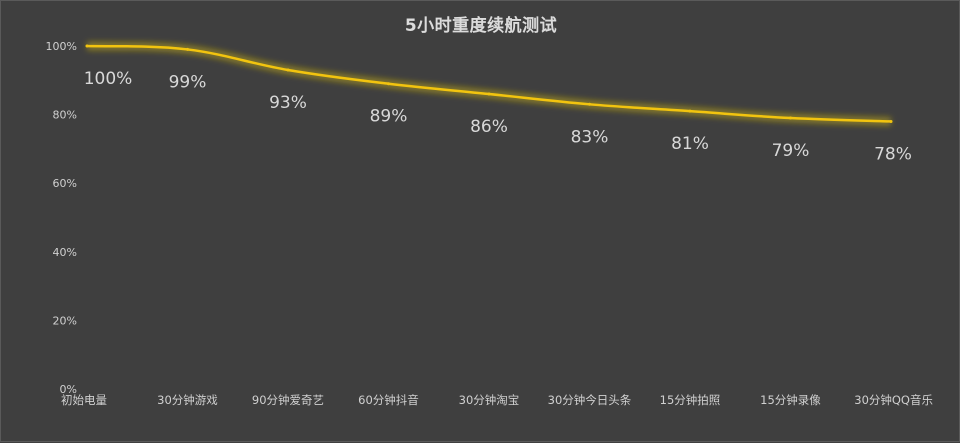 The width and height of the screenshot is (960, 443). Describe the element at coordinates (65, 115) in the screenshot. I see `y-tick-label: 80%` at that location.